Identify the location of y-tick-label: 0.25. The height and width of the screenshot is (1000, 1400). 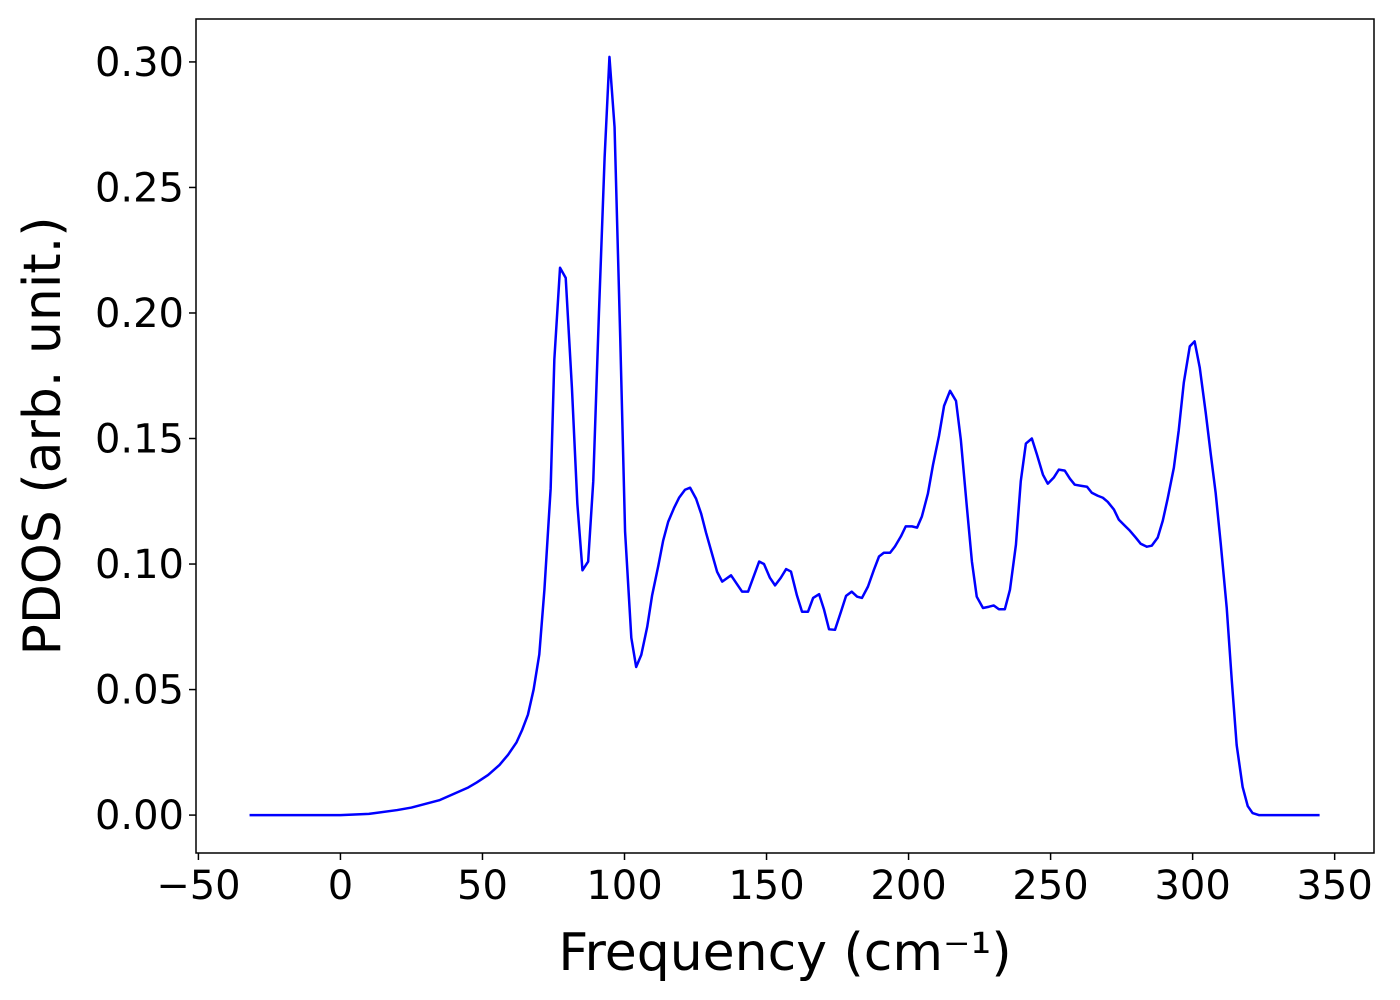
(139, 188).